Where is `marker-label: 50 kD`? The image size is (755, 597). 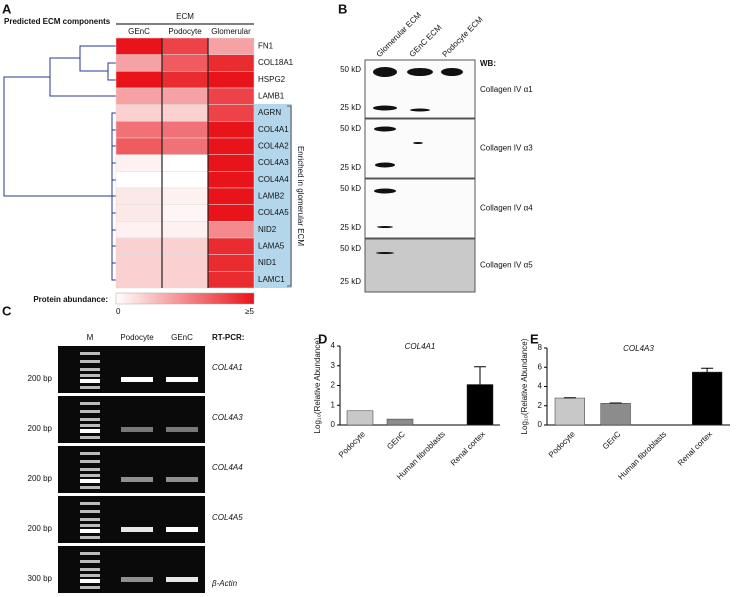 marker-label: 50 kD is located at coordinates (350, 69).